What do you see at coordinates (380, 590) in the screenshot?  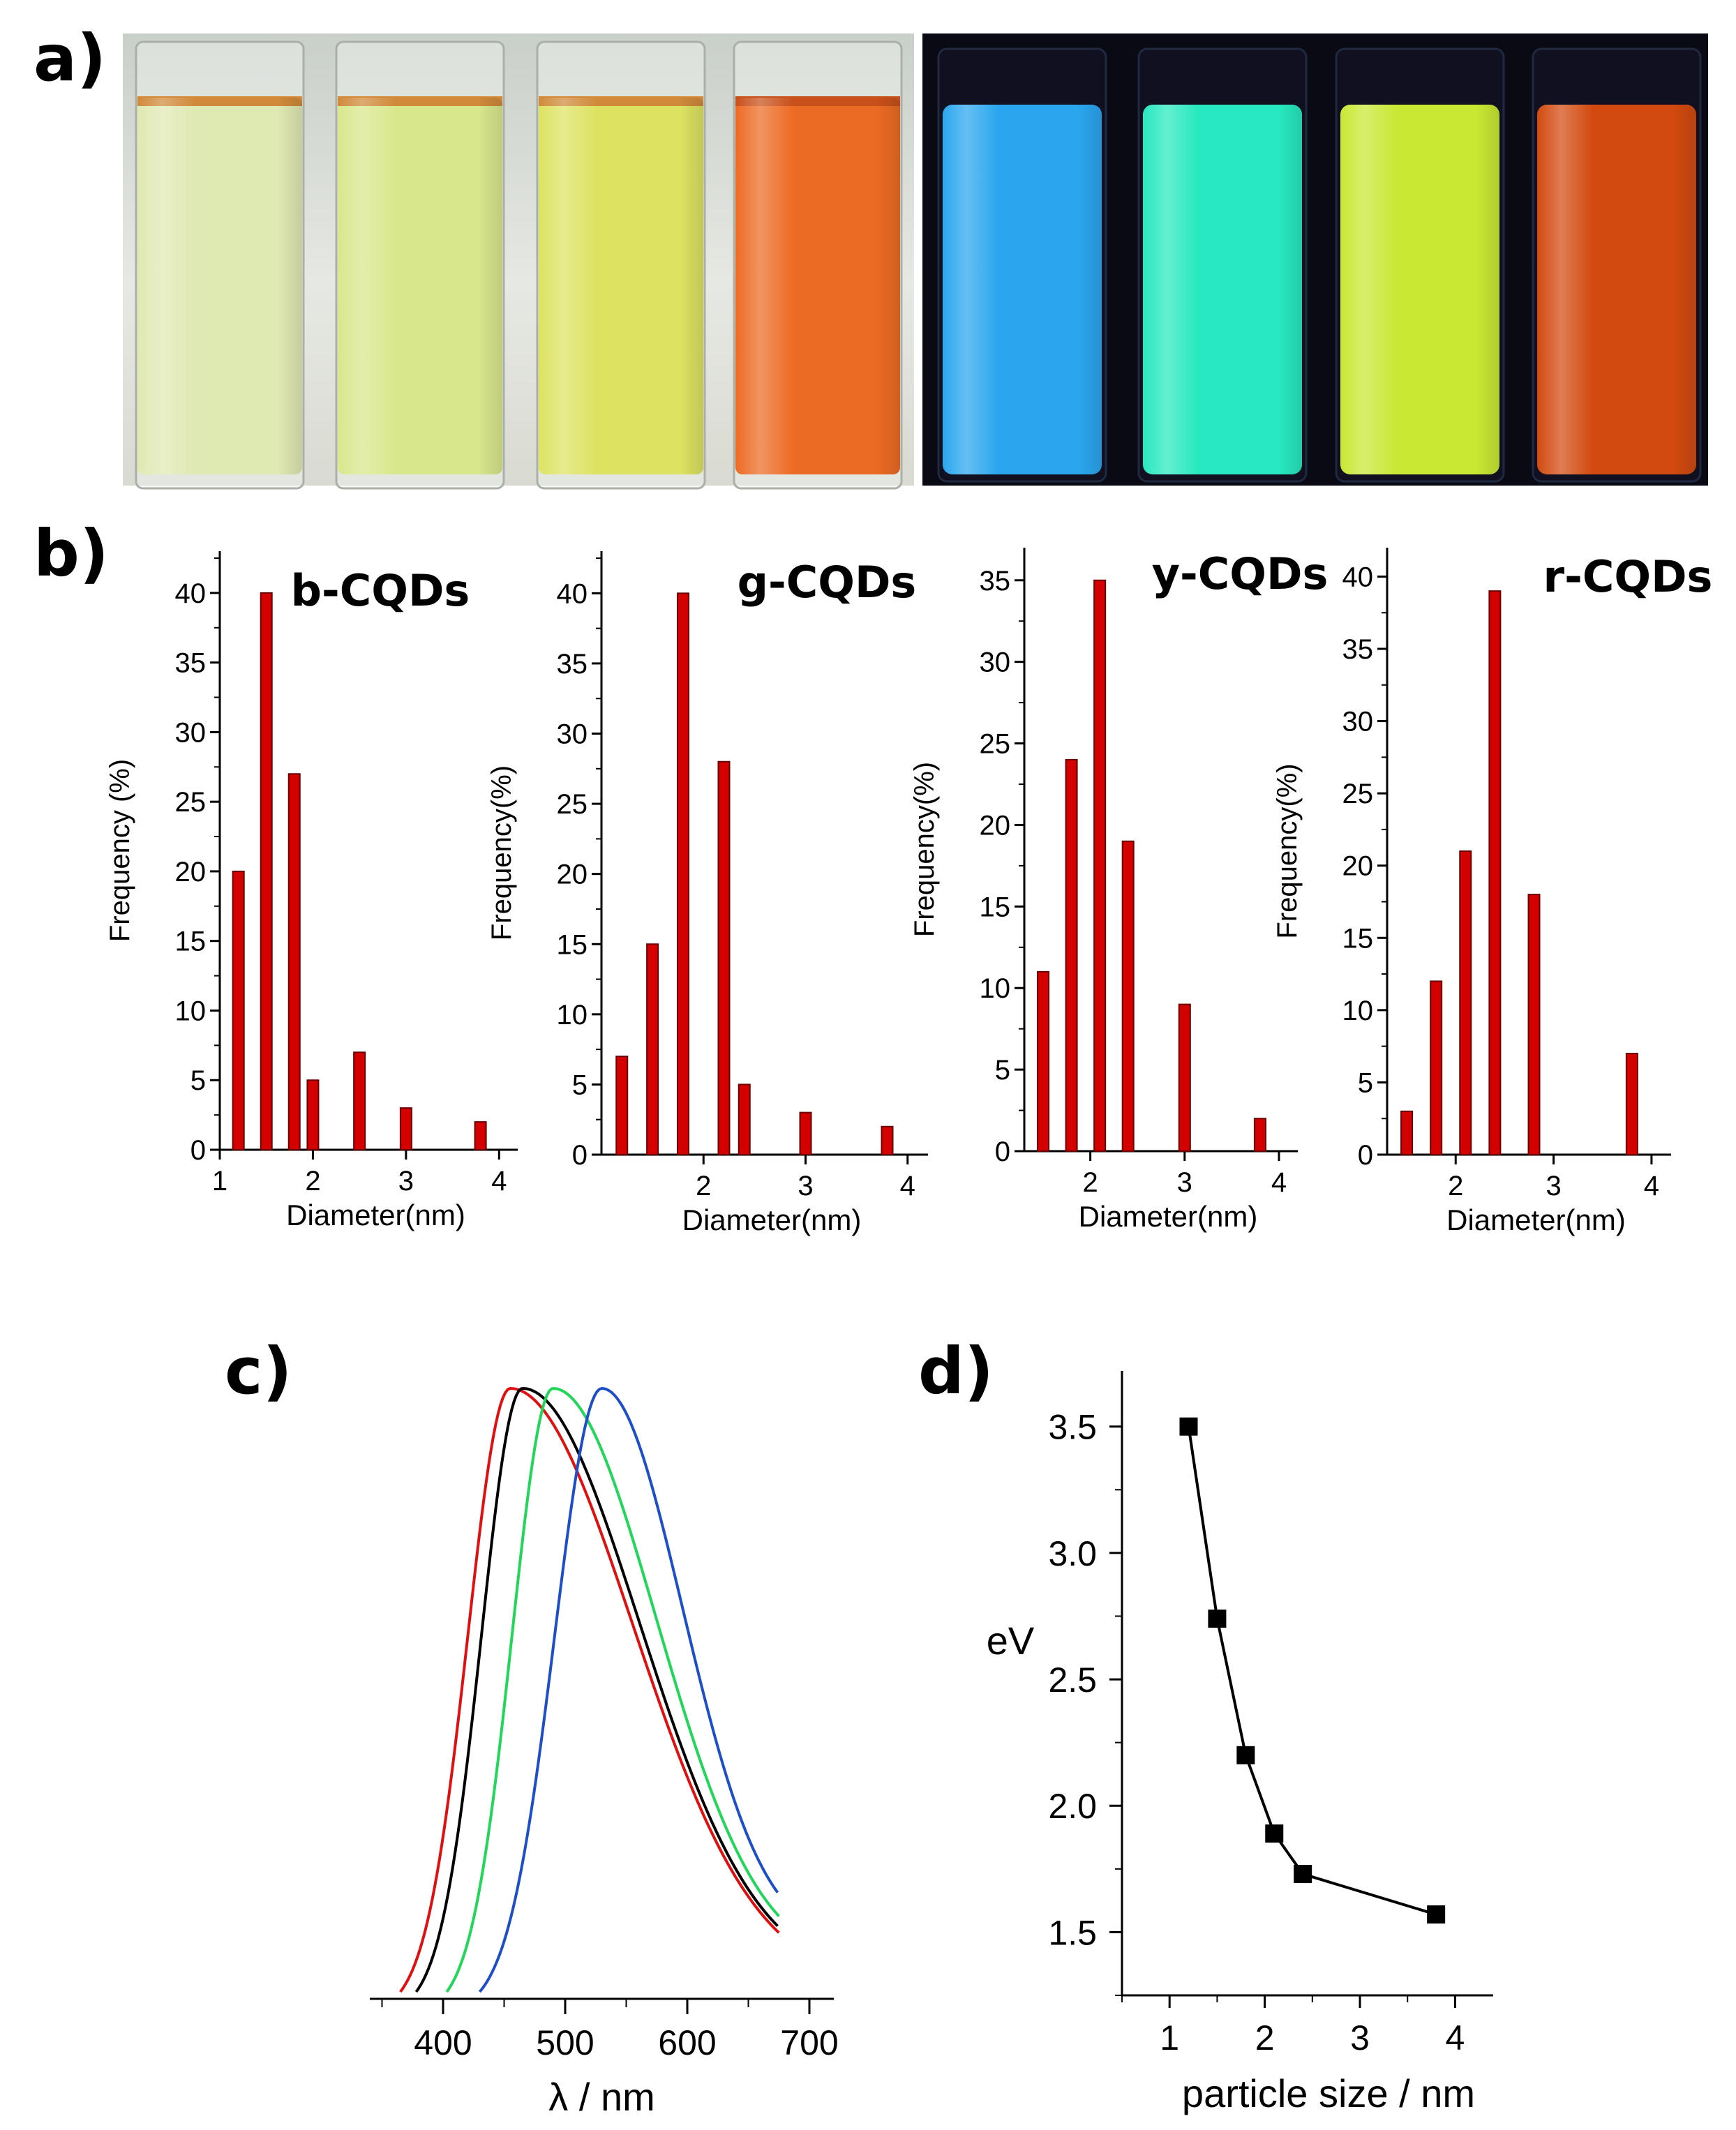 I see `chart-title: b-CQDs` at bounding box center [380, 590].